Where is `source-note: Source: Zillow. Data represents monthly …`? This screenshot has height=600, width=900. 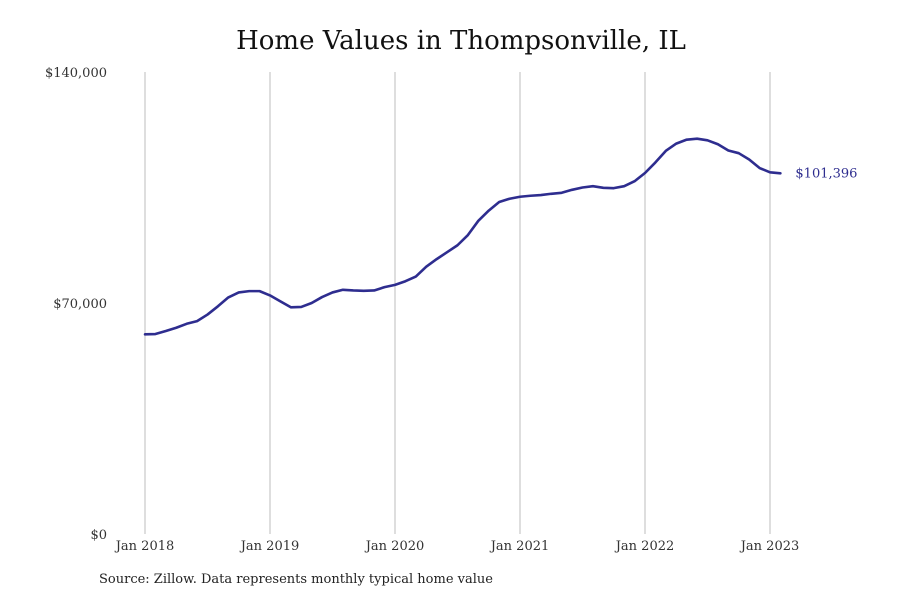 source-note: Source: Zillow. Data represents monthly … is located at coordinates (296, 579).